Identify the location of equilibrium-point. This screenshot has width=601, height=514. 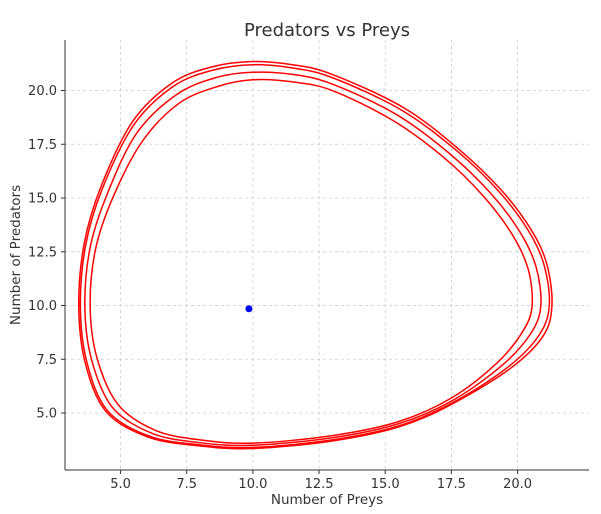
(249, 309).